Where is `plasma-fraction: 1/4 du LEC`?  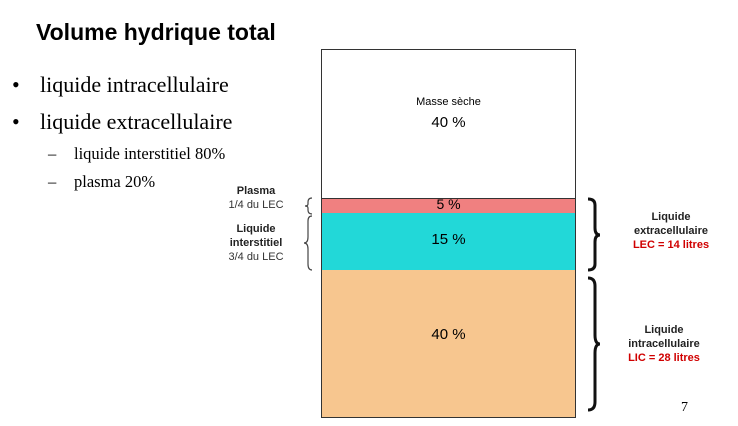
plasma-fraction: 1/4 du LEC is located at coordinates (256, 205).